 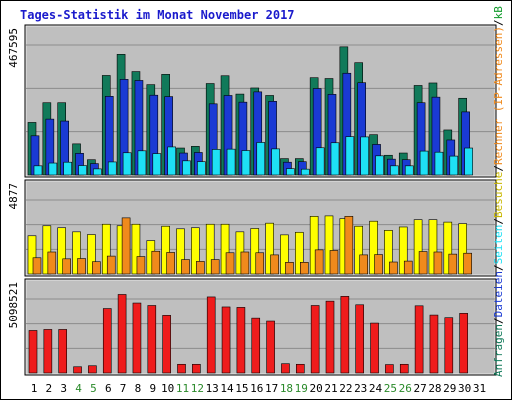 I want to click on day-label: 17, so click(x=271, y=388).